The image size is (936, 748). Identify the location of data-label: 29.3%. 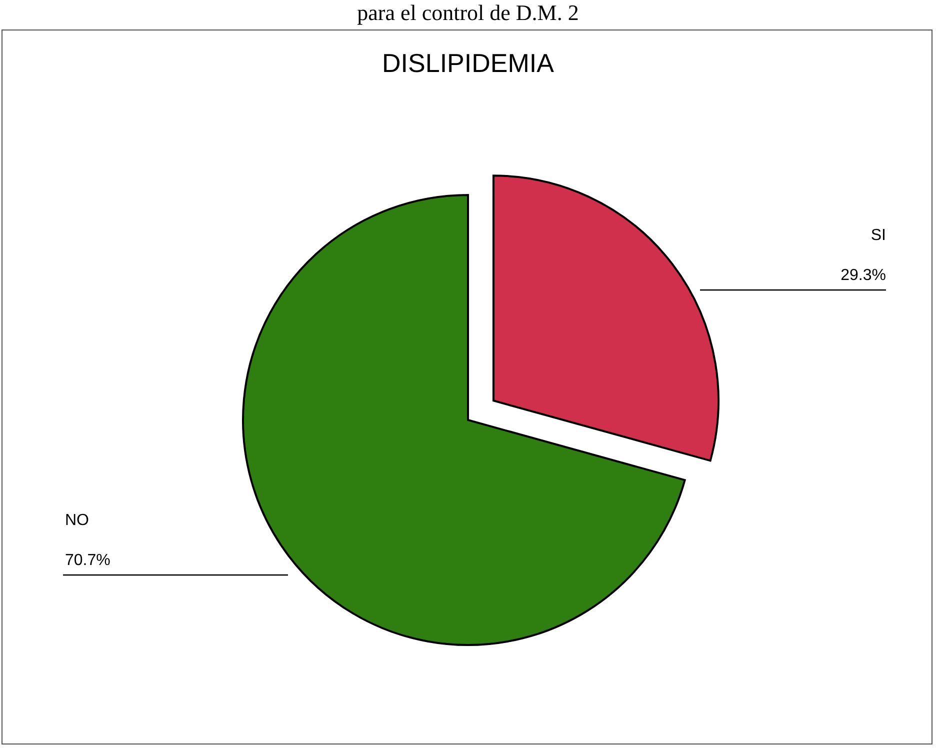
(863, 275).